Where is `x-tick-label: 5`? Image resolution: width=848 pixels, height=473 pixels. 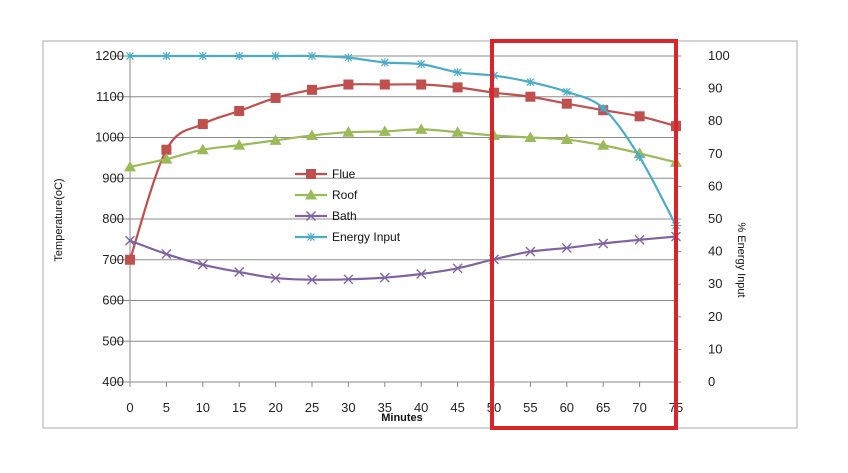
x-tick-label: 5 is located at coordinates (166, 407).